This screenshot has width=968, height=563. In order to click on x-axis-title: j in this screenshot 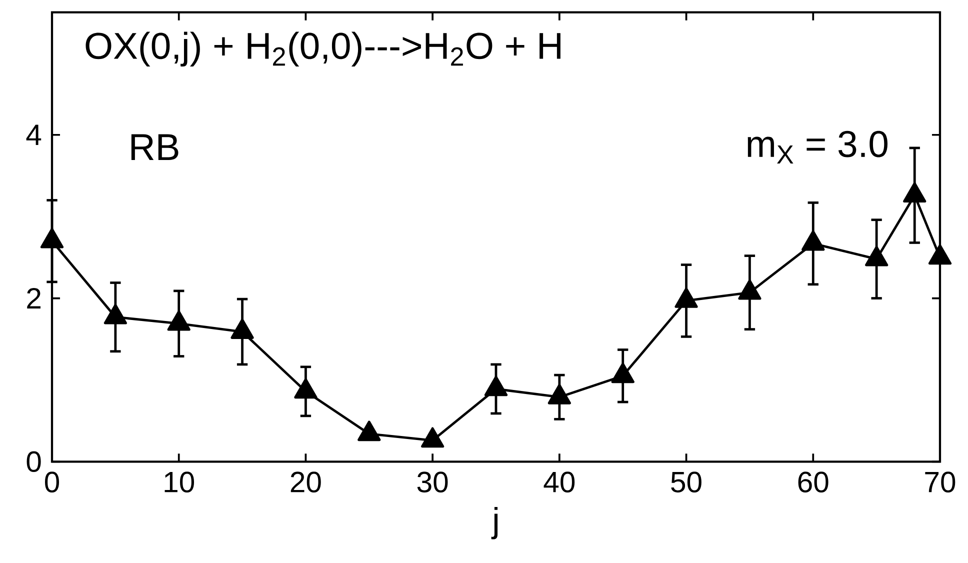, I will do `click(494, 523)`.